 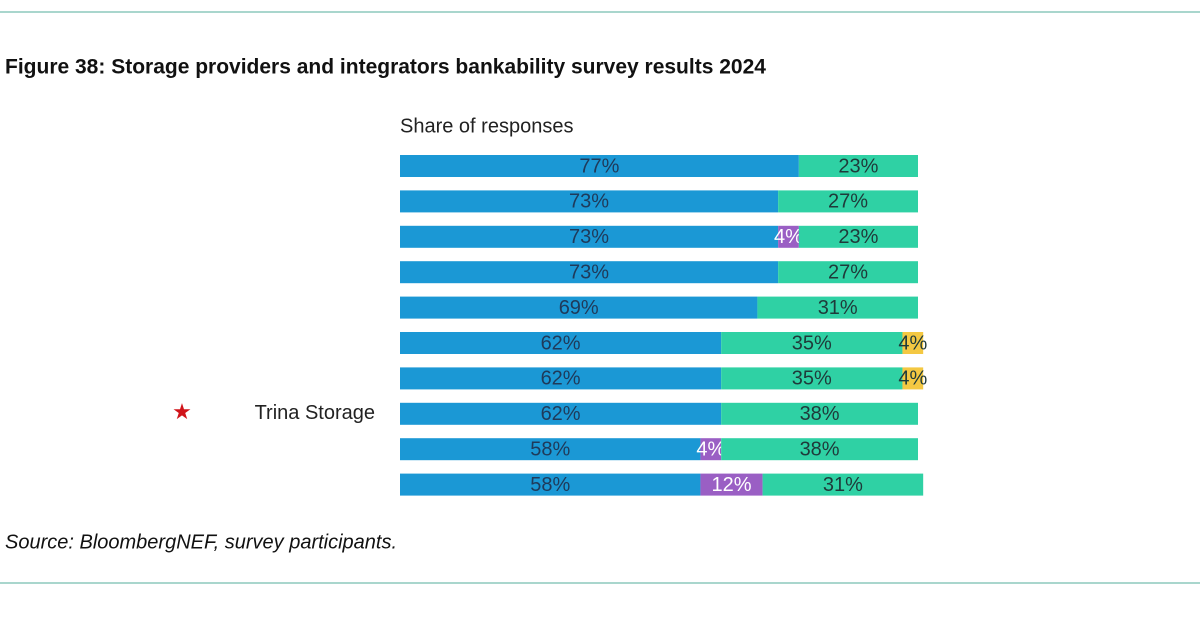 I want to click on star-icon: ★, so click(x=182, y=411).